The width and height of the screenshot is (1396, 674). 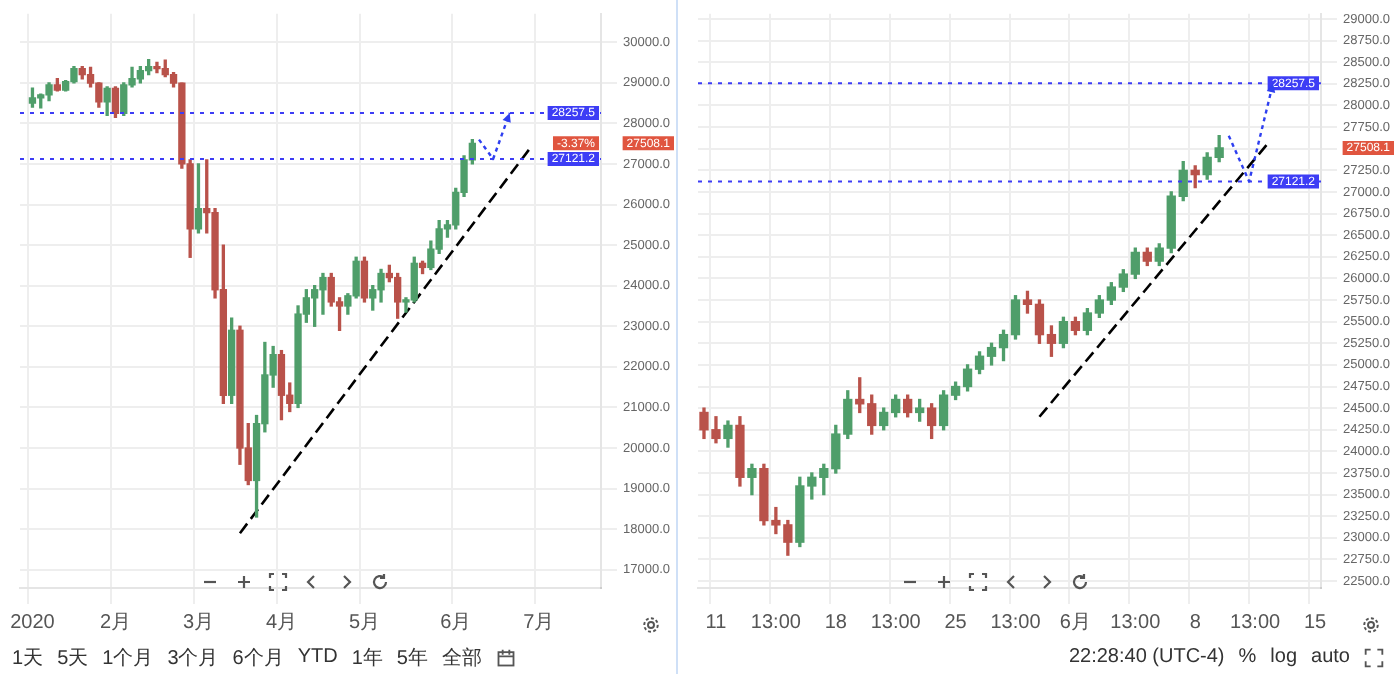 I want to click on text: 1天, so click(x=28, y=658).